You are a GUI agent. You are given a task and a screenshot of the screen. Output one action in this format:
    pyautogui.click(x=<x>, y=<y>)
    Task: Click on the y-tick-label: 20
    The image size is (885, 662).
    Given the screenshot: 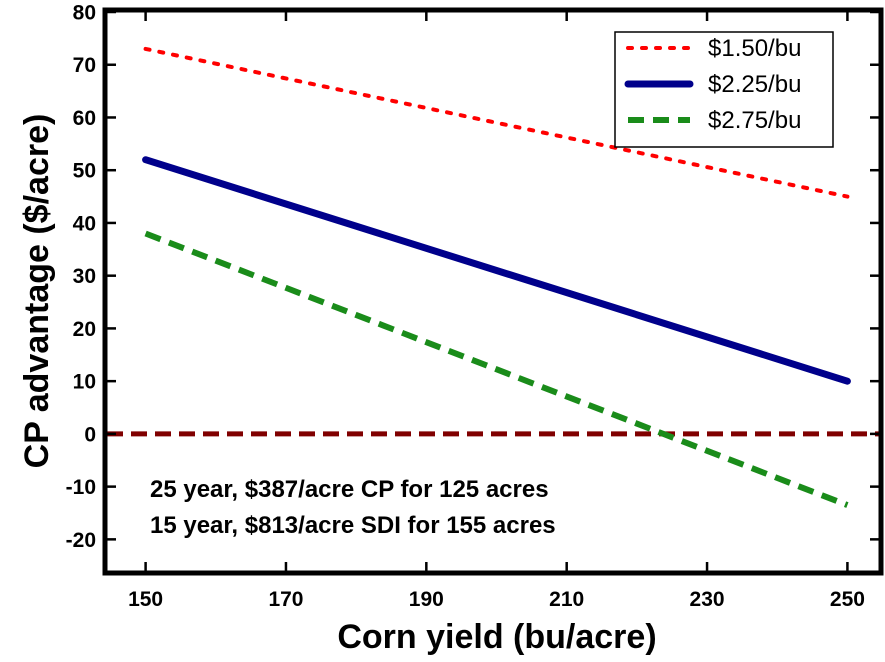 What is the action you would take?
    pyautogui.click(x=84, y=329)
    